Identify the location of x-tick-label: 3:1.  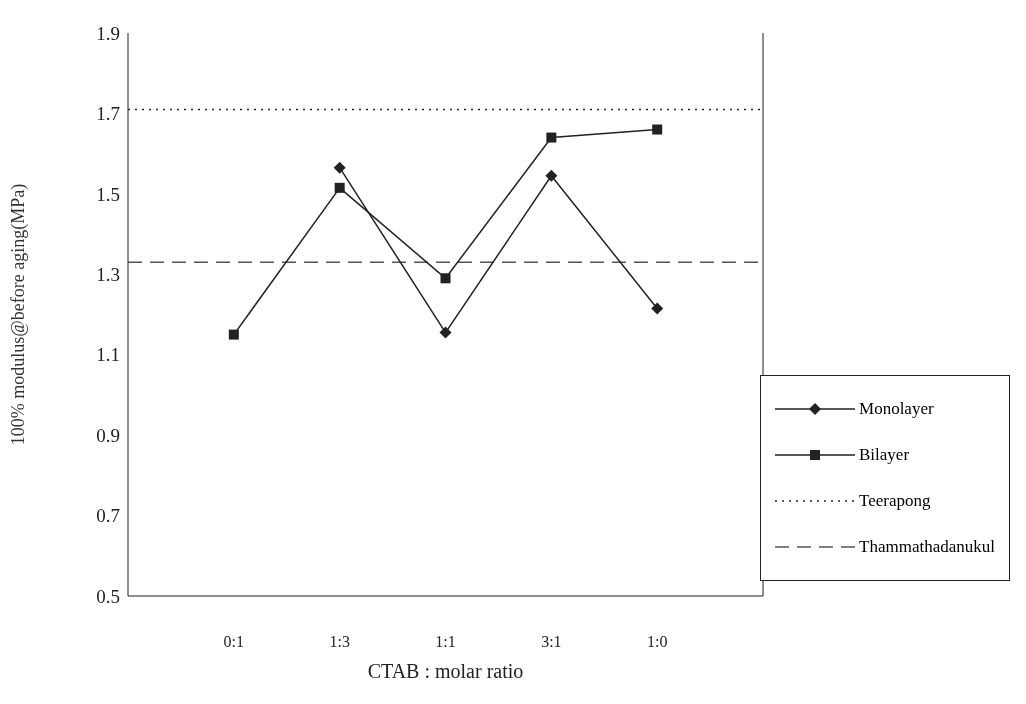
(551, 642).